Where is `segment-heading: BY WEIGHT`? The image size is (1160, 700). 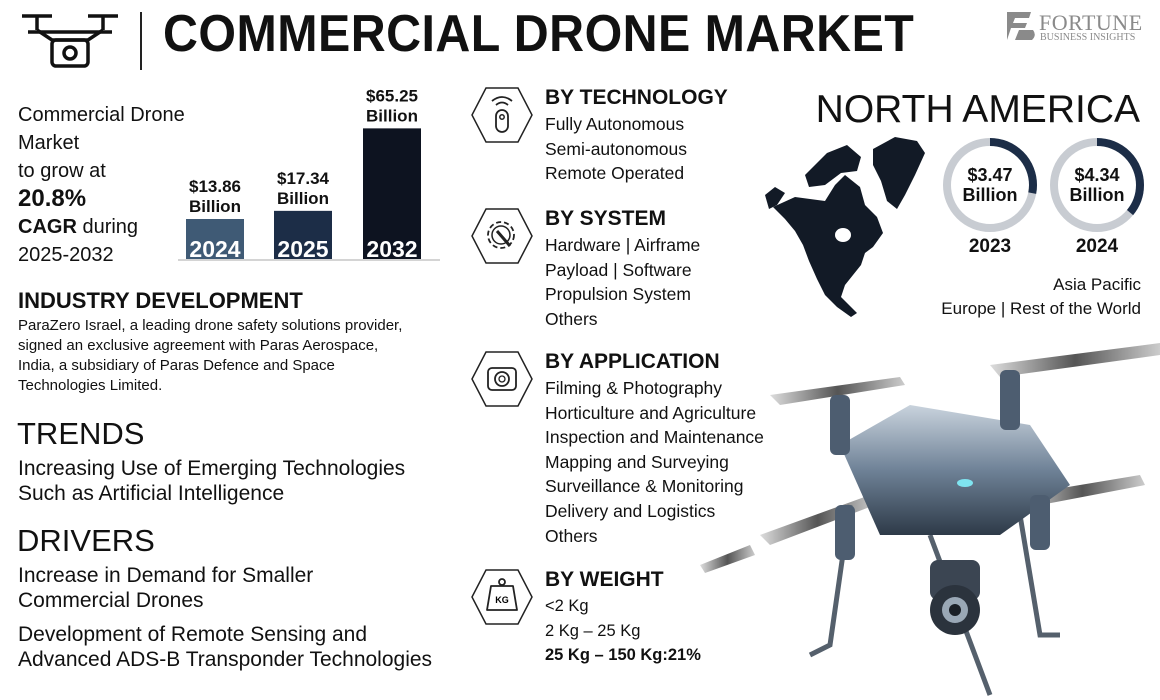 segment-heading: BY WEIGHT is located at coordinates (604, 579).